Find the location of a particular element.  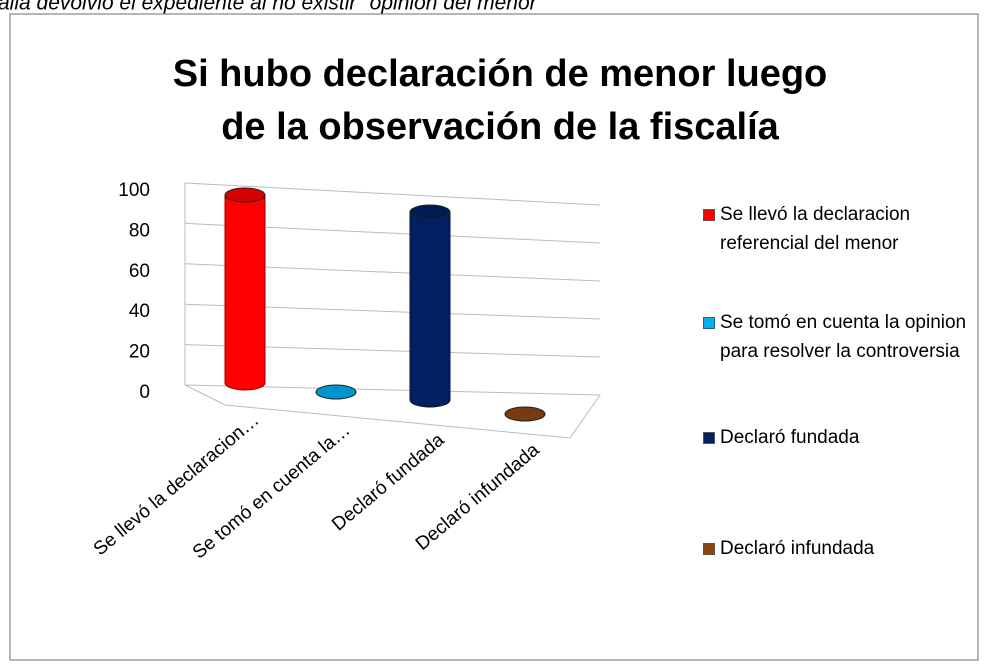

y-tick-label: 0 is located at coordinates (144, 392).